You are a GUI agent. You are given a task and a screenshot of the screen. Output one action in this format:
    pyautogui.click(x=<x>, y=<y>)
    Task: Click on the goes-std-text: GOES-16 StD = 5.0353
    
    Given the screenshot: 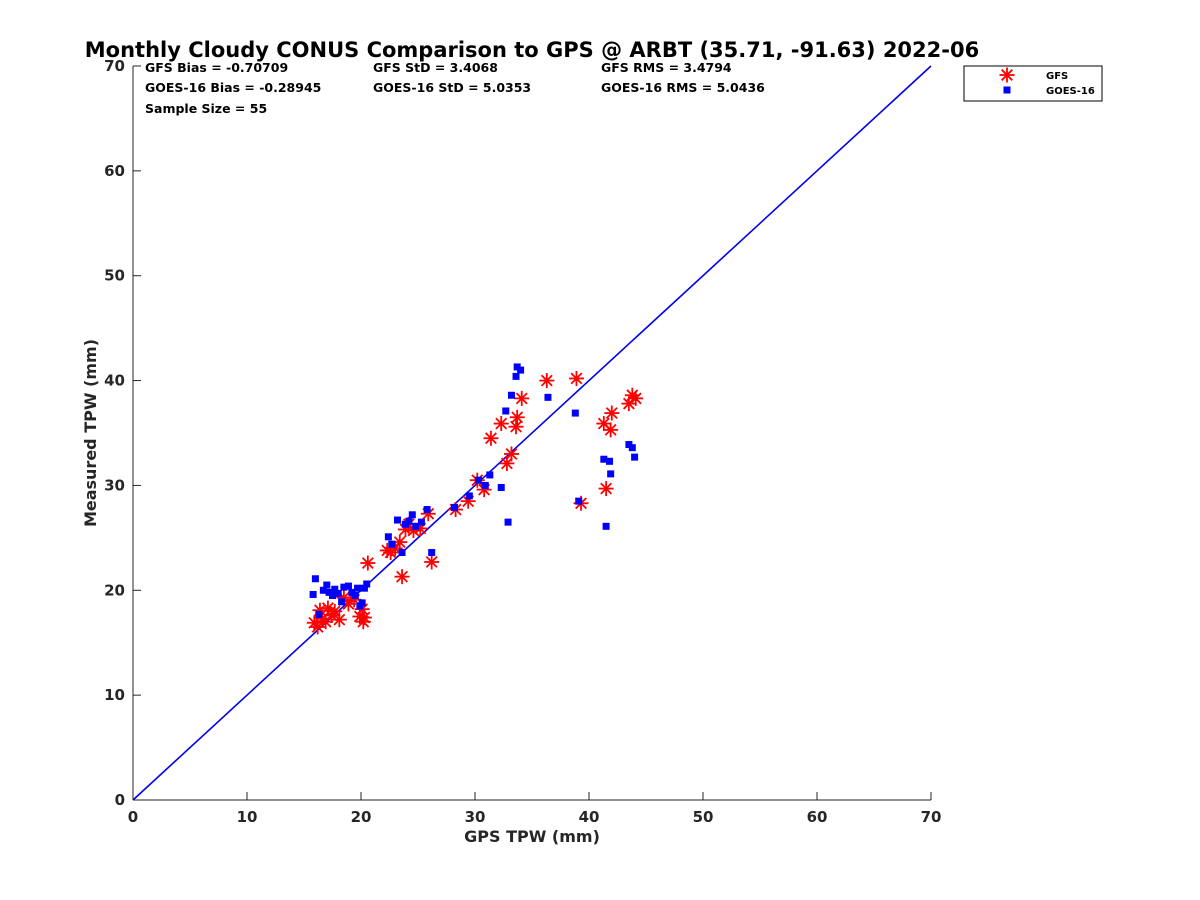 What is the action you would take?
    pyautogui.click(x=452, y=87)
    